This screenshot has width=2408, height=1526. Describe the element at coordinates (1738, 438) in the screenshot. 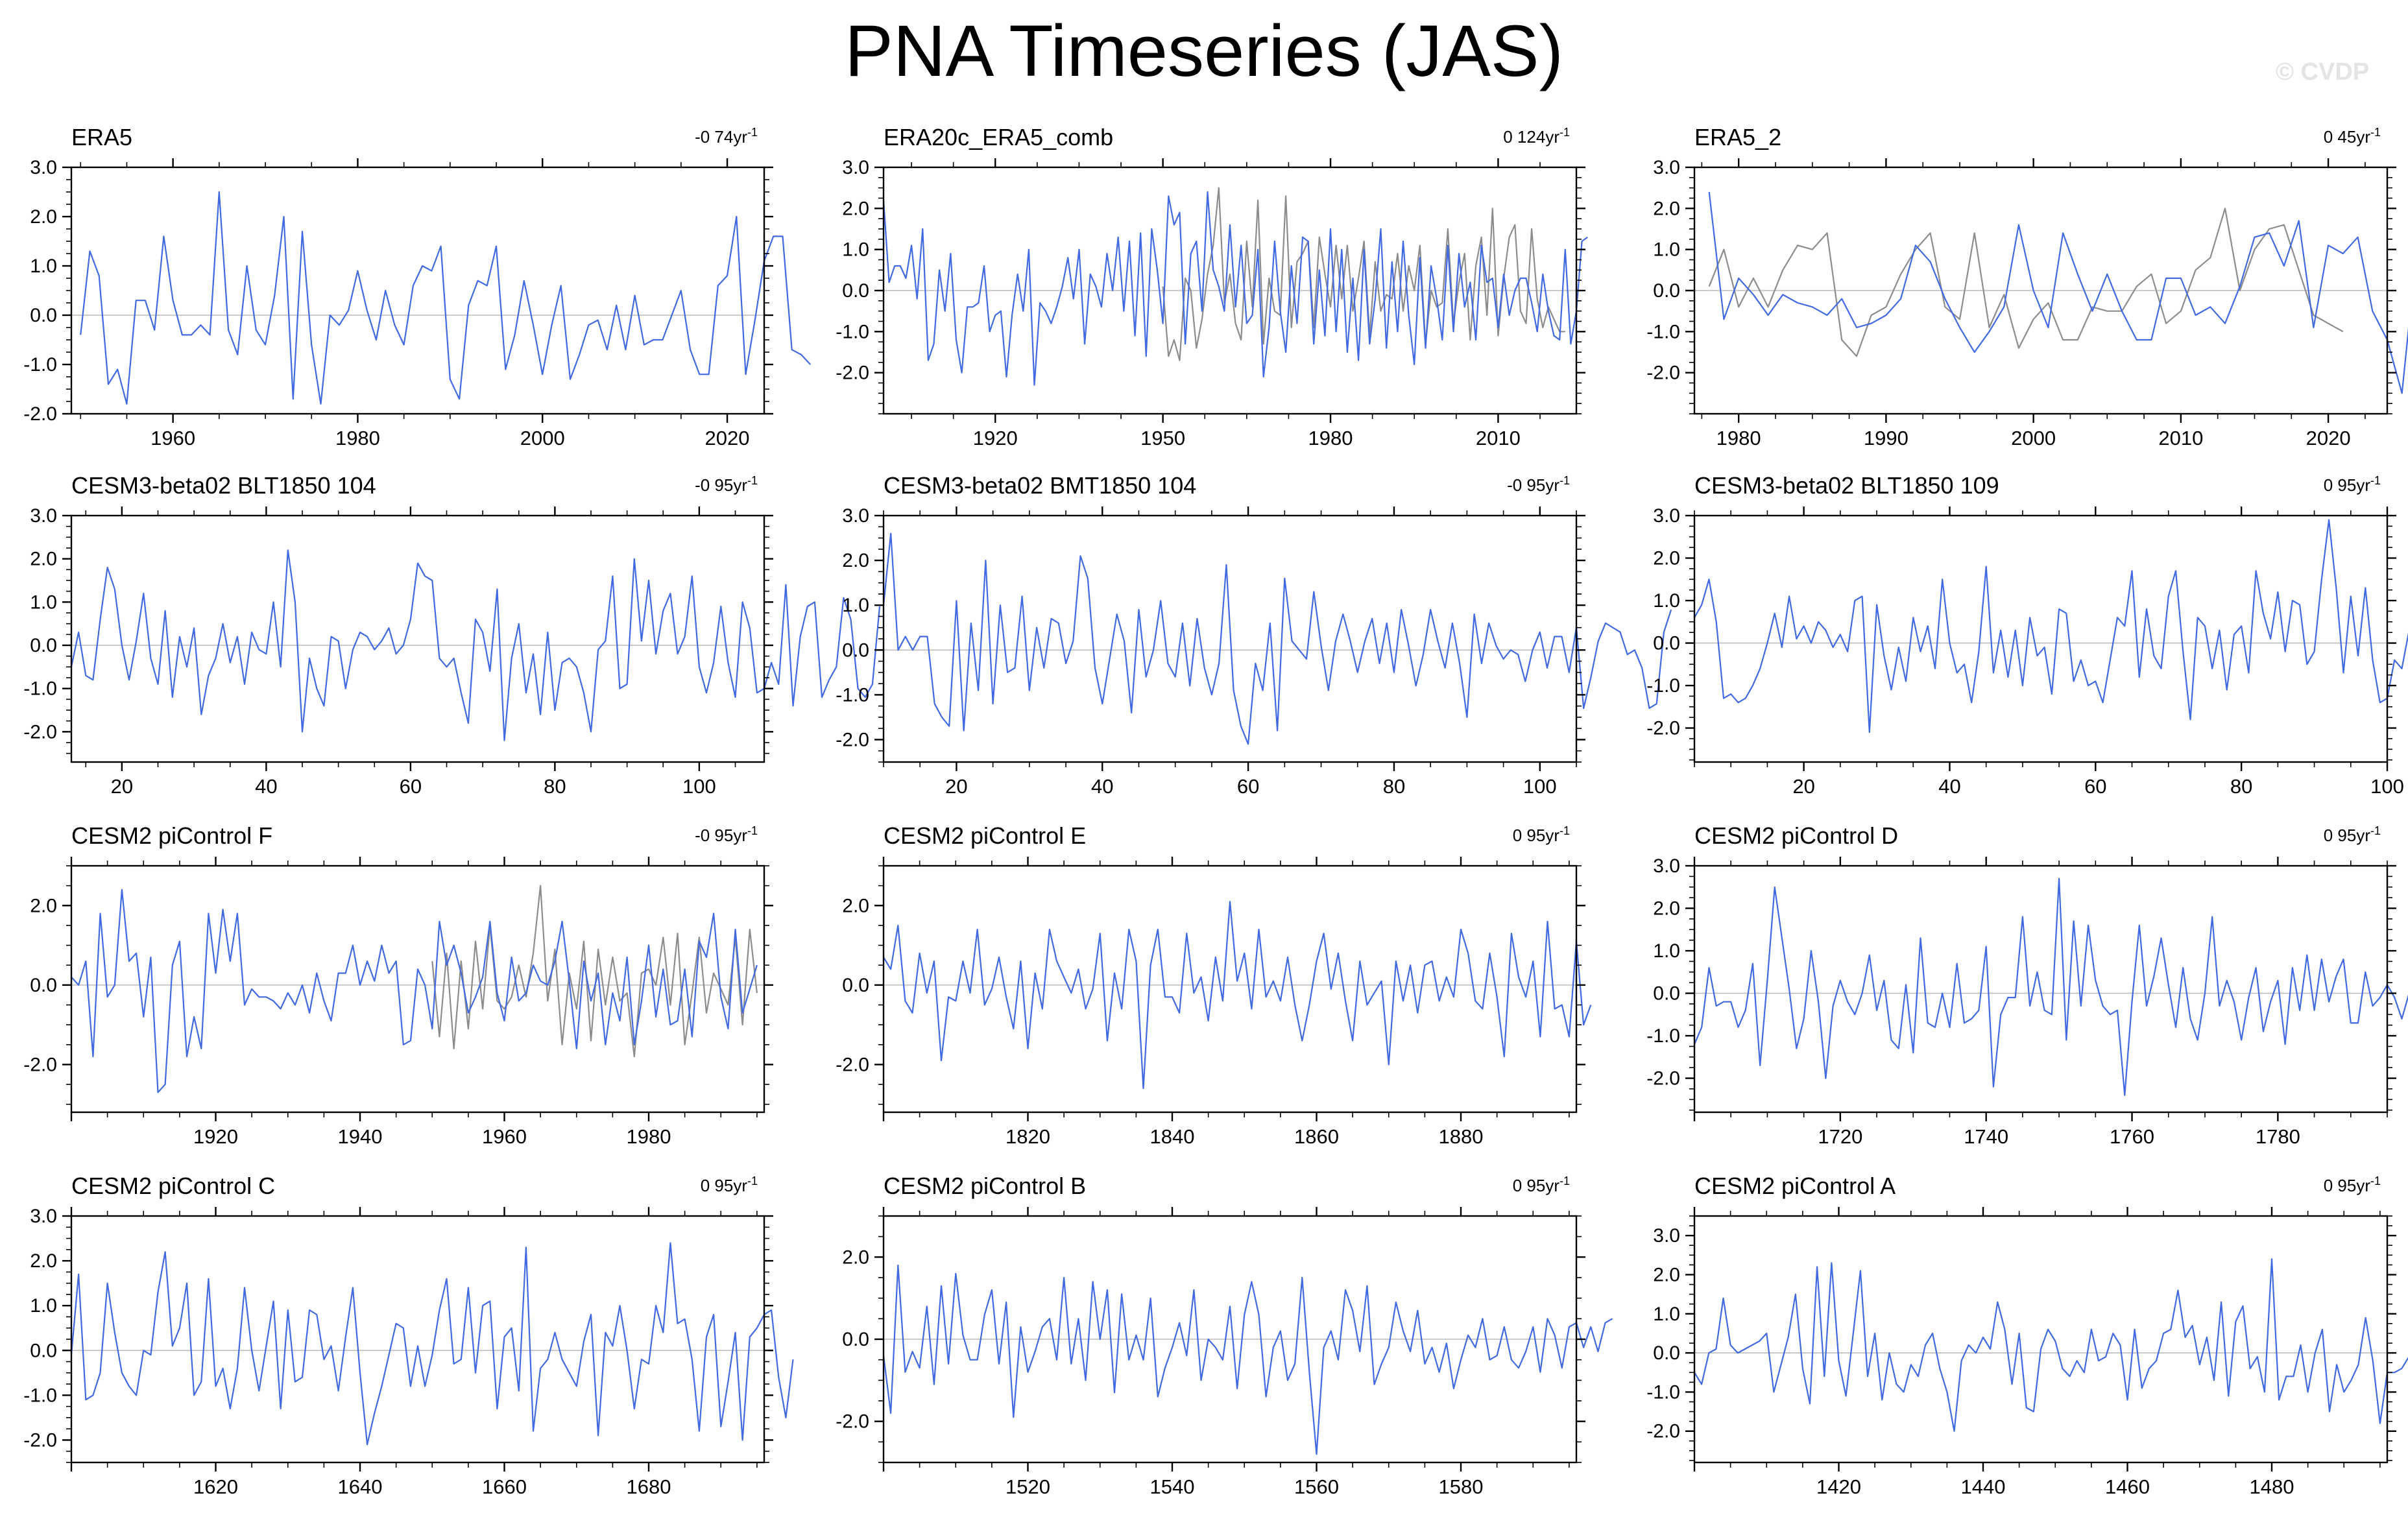

I see `panel-era5-2-xtick-label: 1980` at that location.